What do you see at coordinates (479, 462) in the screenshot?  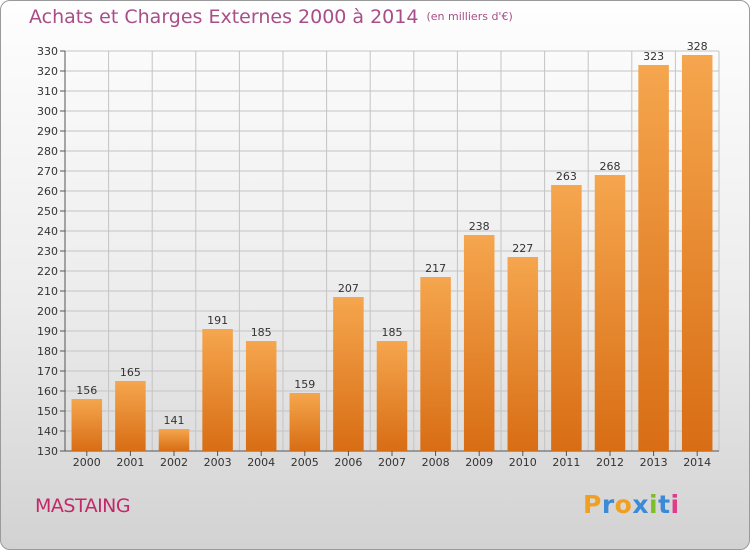 I see `x-tick-label: 2009` at bounding box center [479, 462].